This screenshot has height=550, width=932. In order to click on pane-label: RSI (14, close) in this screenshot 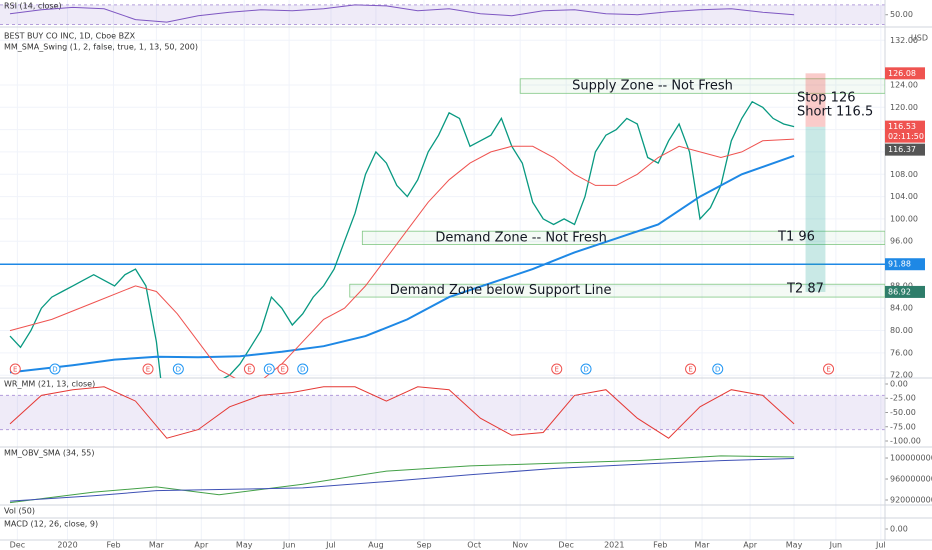, I will do `click(33, 6)`.